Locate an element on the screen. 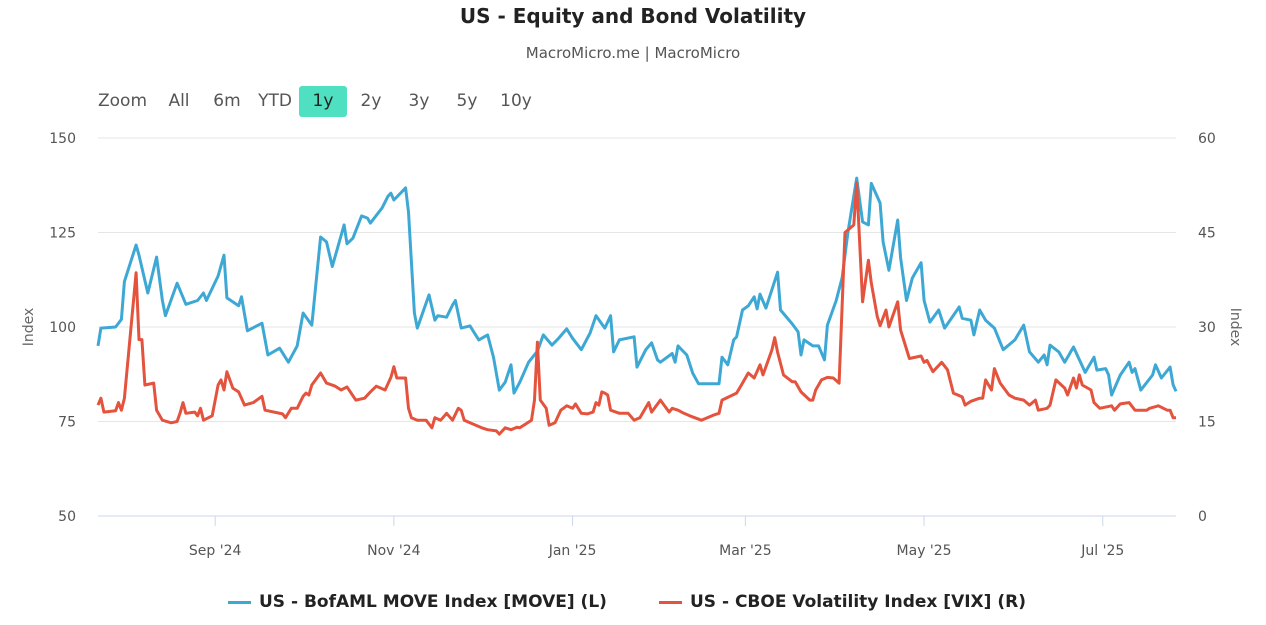 This screenshot has height=625, width=1266. right-axis-ticks: 0 15 30 45 60 is located at coordinates (1207, 328).